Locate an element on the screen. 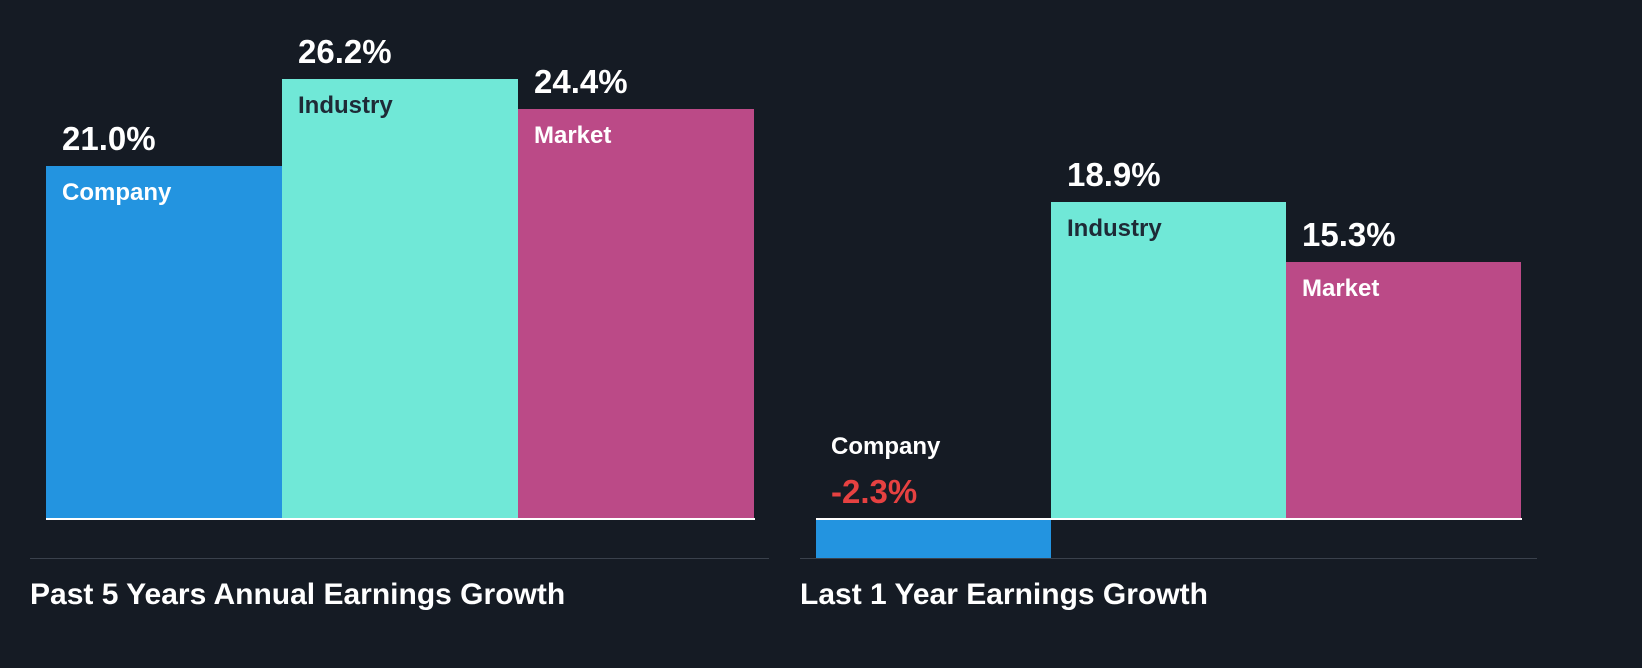  chart-title: Past 5 Years Annual Earnings Growth is located at coordinates (298, 594).